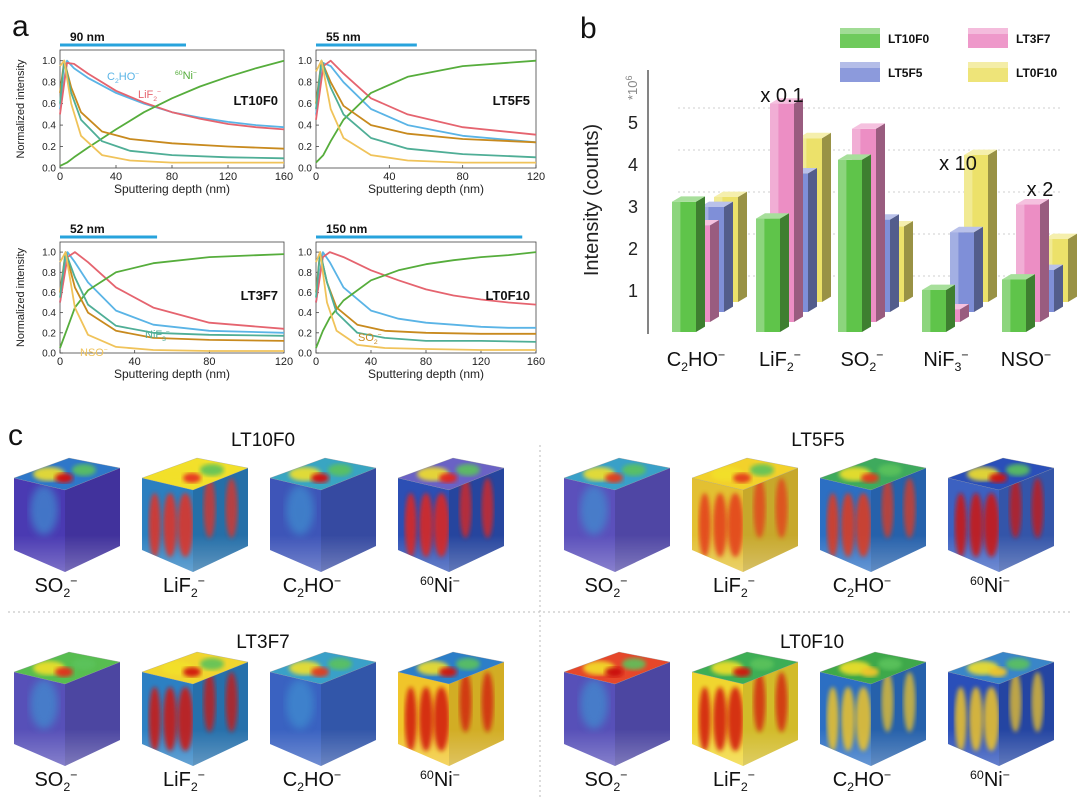 The height and width of the screenshot is (809, 1080). What do you see at coordinates (284, 177) in the screenshot?
I see `x-tick-label: 160` at bounding box center [284, 177].